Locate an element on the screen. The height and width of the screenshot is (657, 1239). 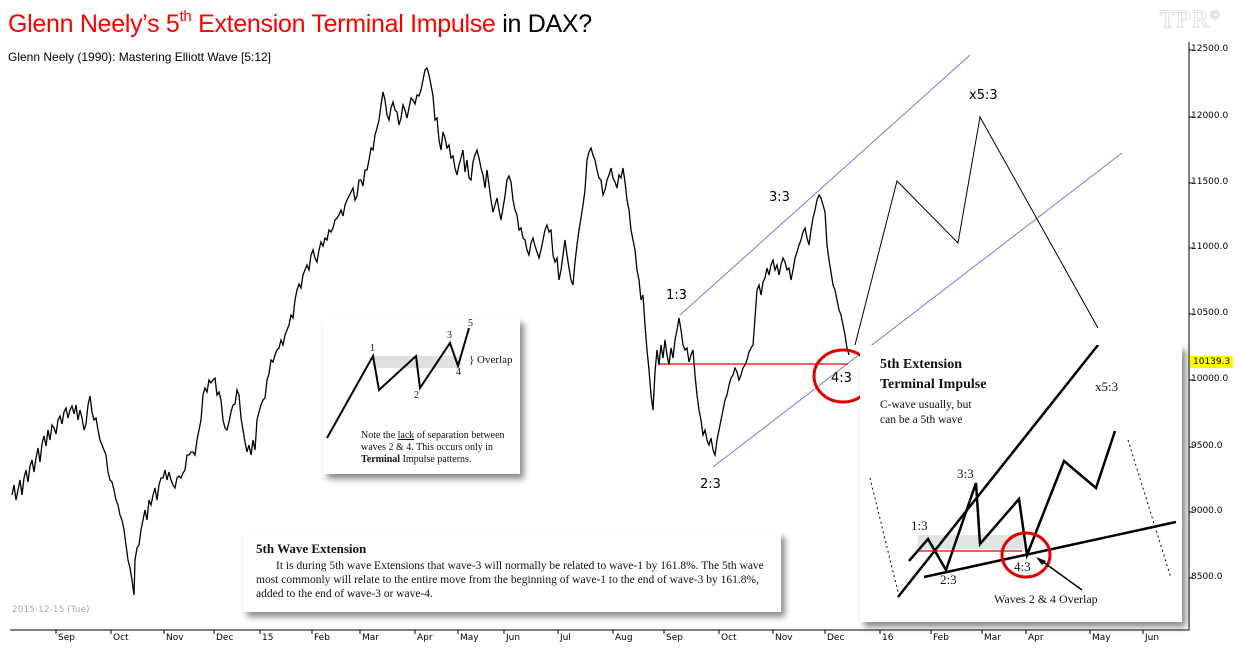
diagram-label-3: 3 is located at coordinates (449, 335).